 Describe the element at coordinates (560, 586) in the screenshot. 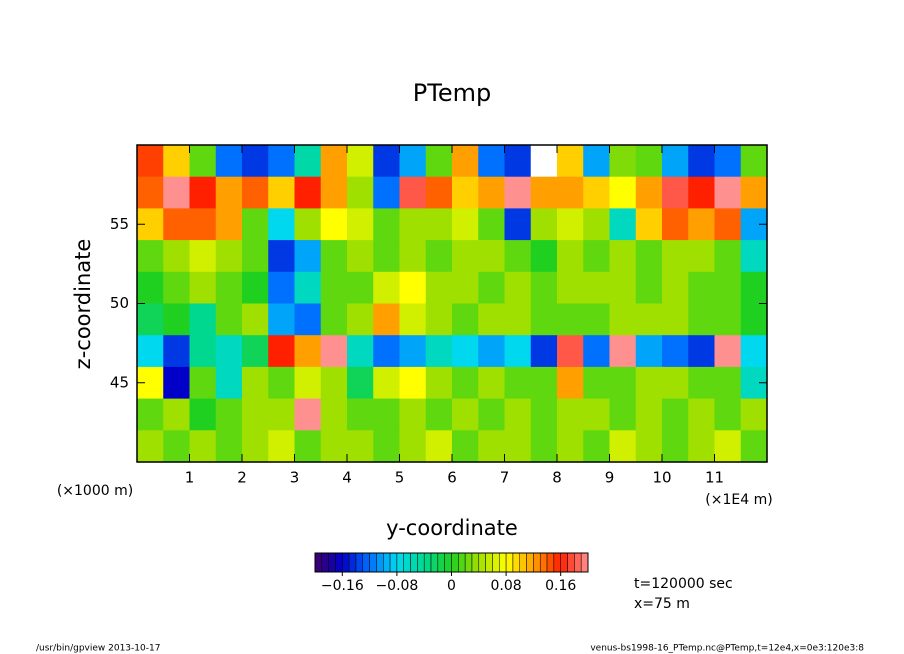

I see `colorbar-tick-label: 0.16` at that location.